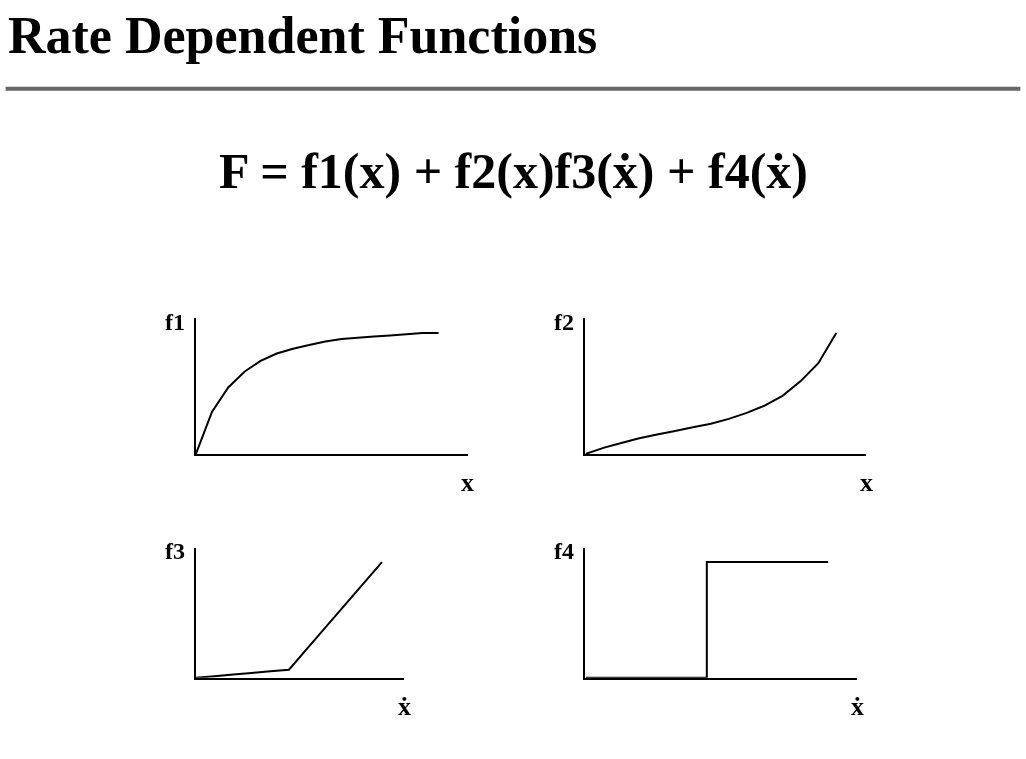 Image resolution: width=1026 pixels, height=759 pixels. Describe the element at coordinates (564, 551) in the screenshot. I see `y-axis-title: f4` at that location.